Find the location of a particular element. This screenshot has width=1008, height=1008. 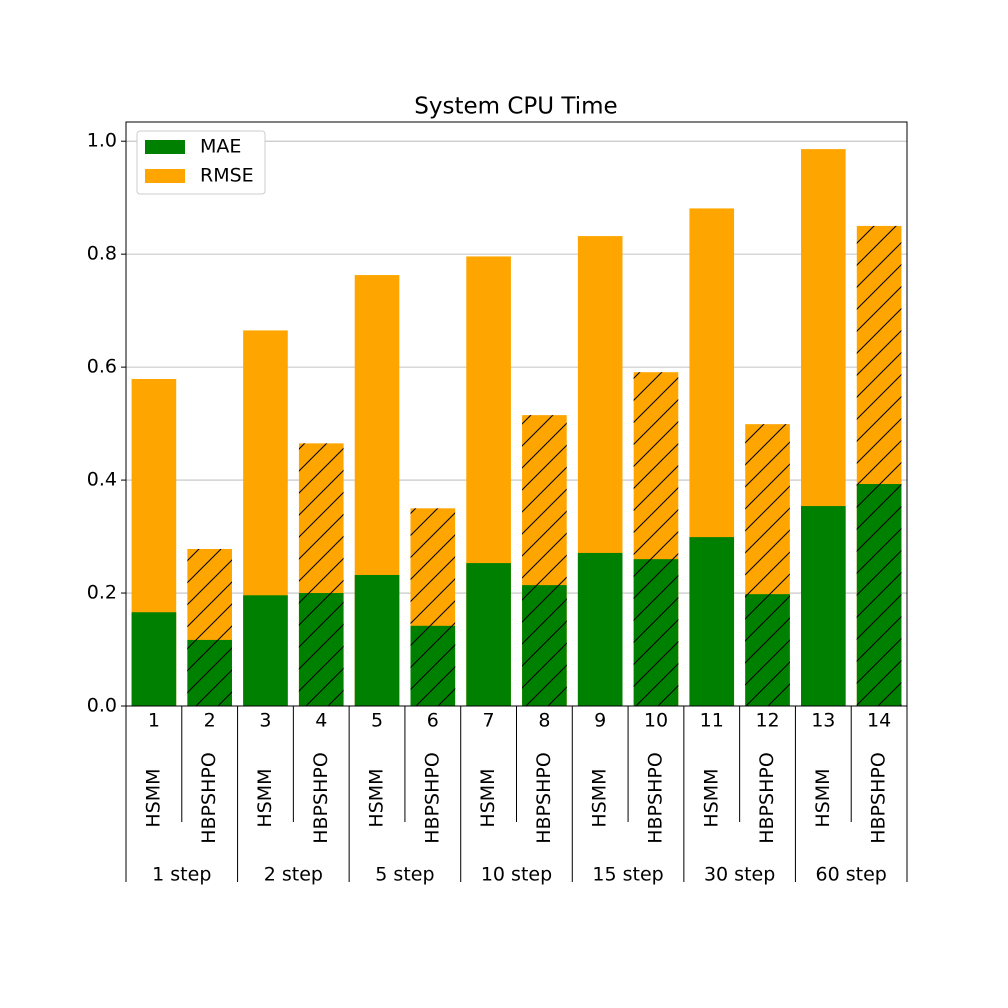

y-tick-label: 0.2 is located at coordinates (102, 593).